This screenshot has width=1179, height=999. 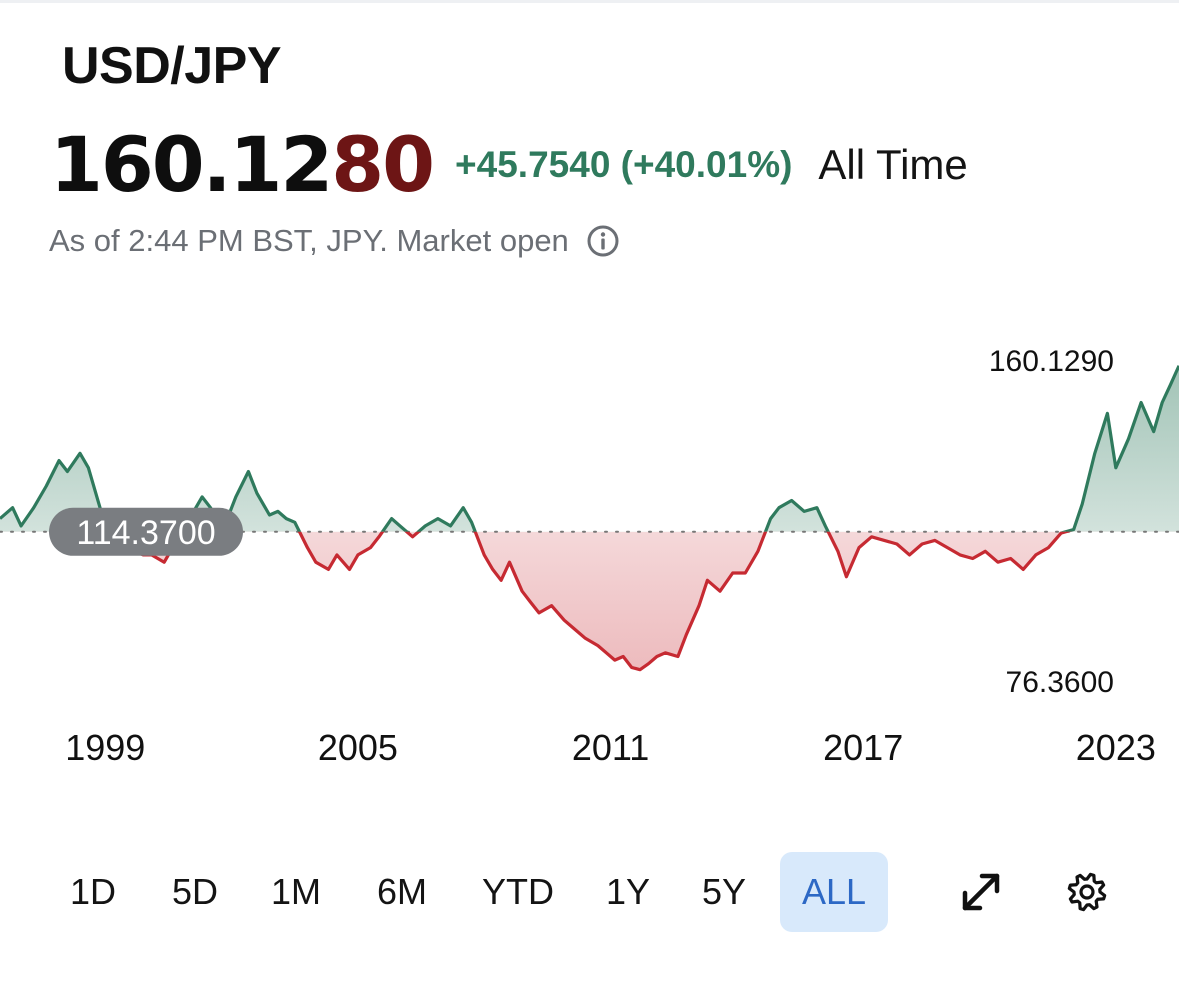 What do you see at coordinates (593, 601) in the screenshot?
I see `price-line-down` at bounding box center [593, 601].